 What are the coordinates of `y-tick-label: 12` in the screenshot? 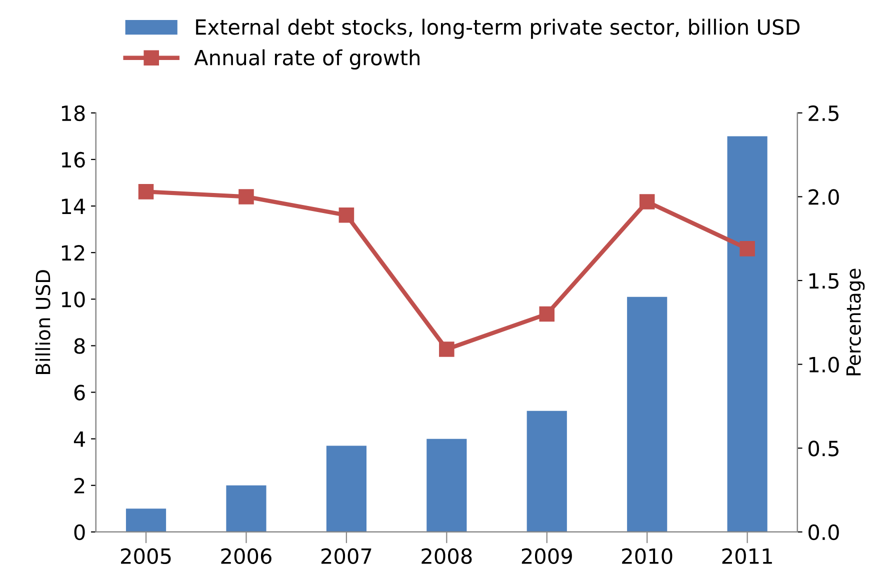 It's located at (73, 253).